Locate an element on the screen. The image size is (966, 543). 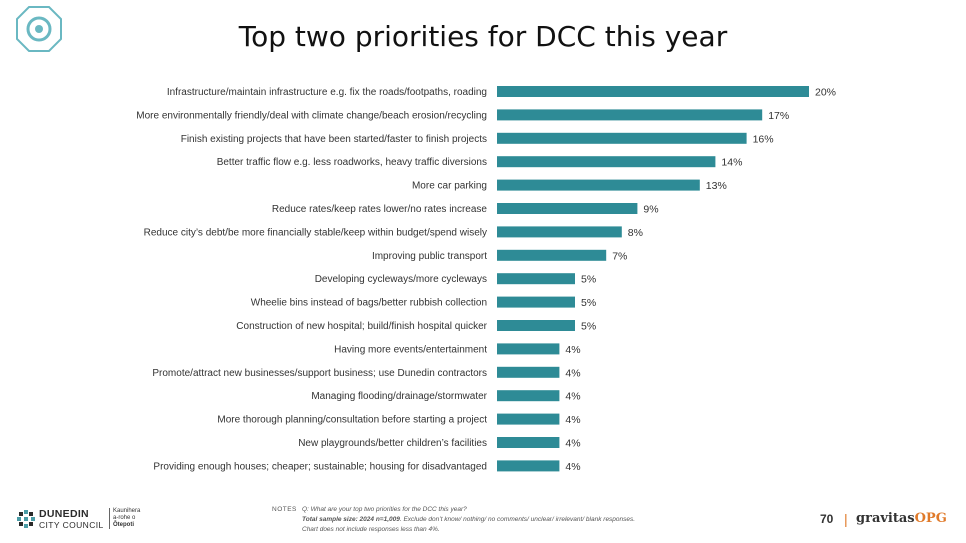
council-name-line2: CITY COUNCIL is located at coordinates (71, 525).